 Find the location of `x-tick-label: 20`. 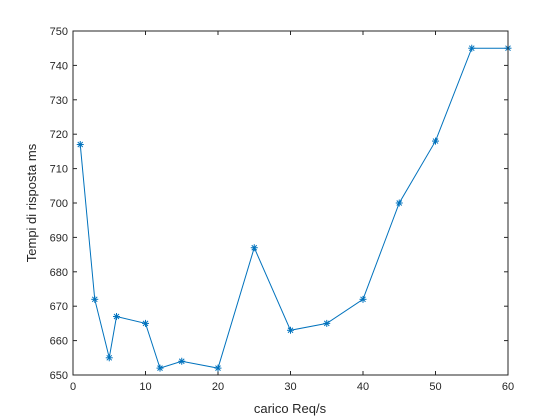

x-tick-label: 20 is located at coordinates (218, 387).